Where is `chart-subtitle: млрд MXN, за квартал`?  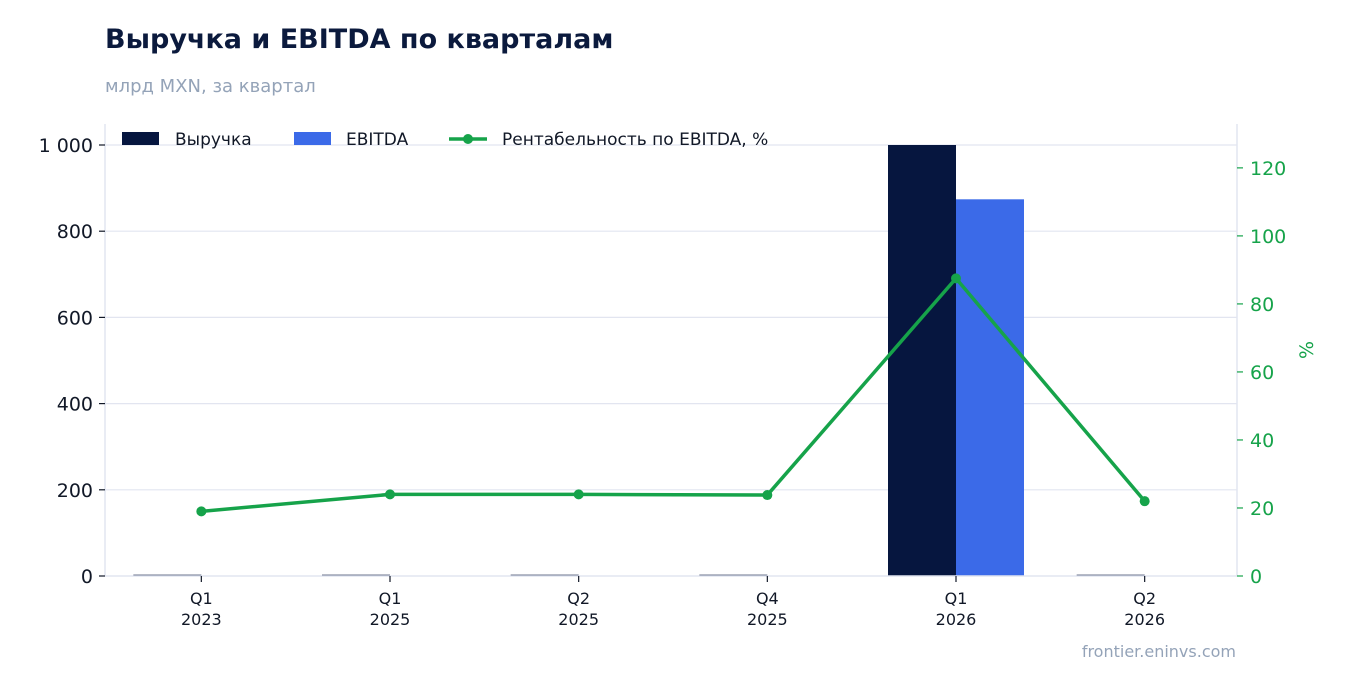
chart-subtitle: млрд MXN, за квартал is located at coordinates (210, 86).